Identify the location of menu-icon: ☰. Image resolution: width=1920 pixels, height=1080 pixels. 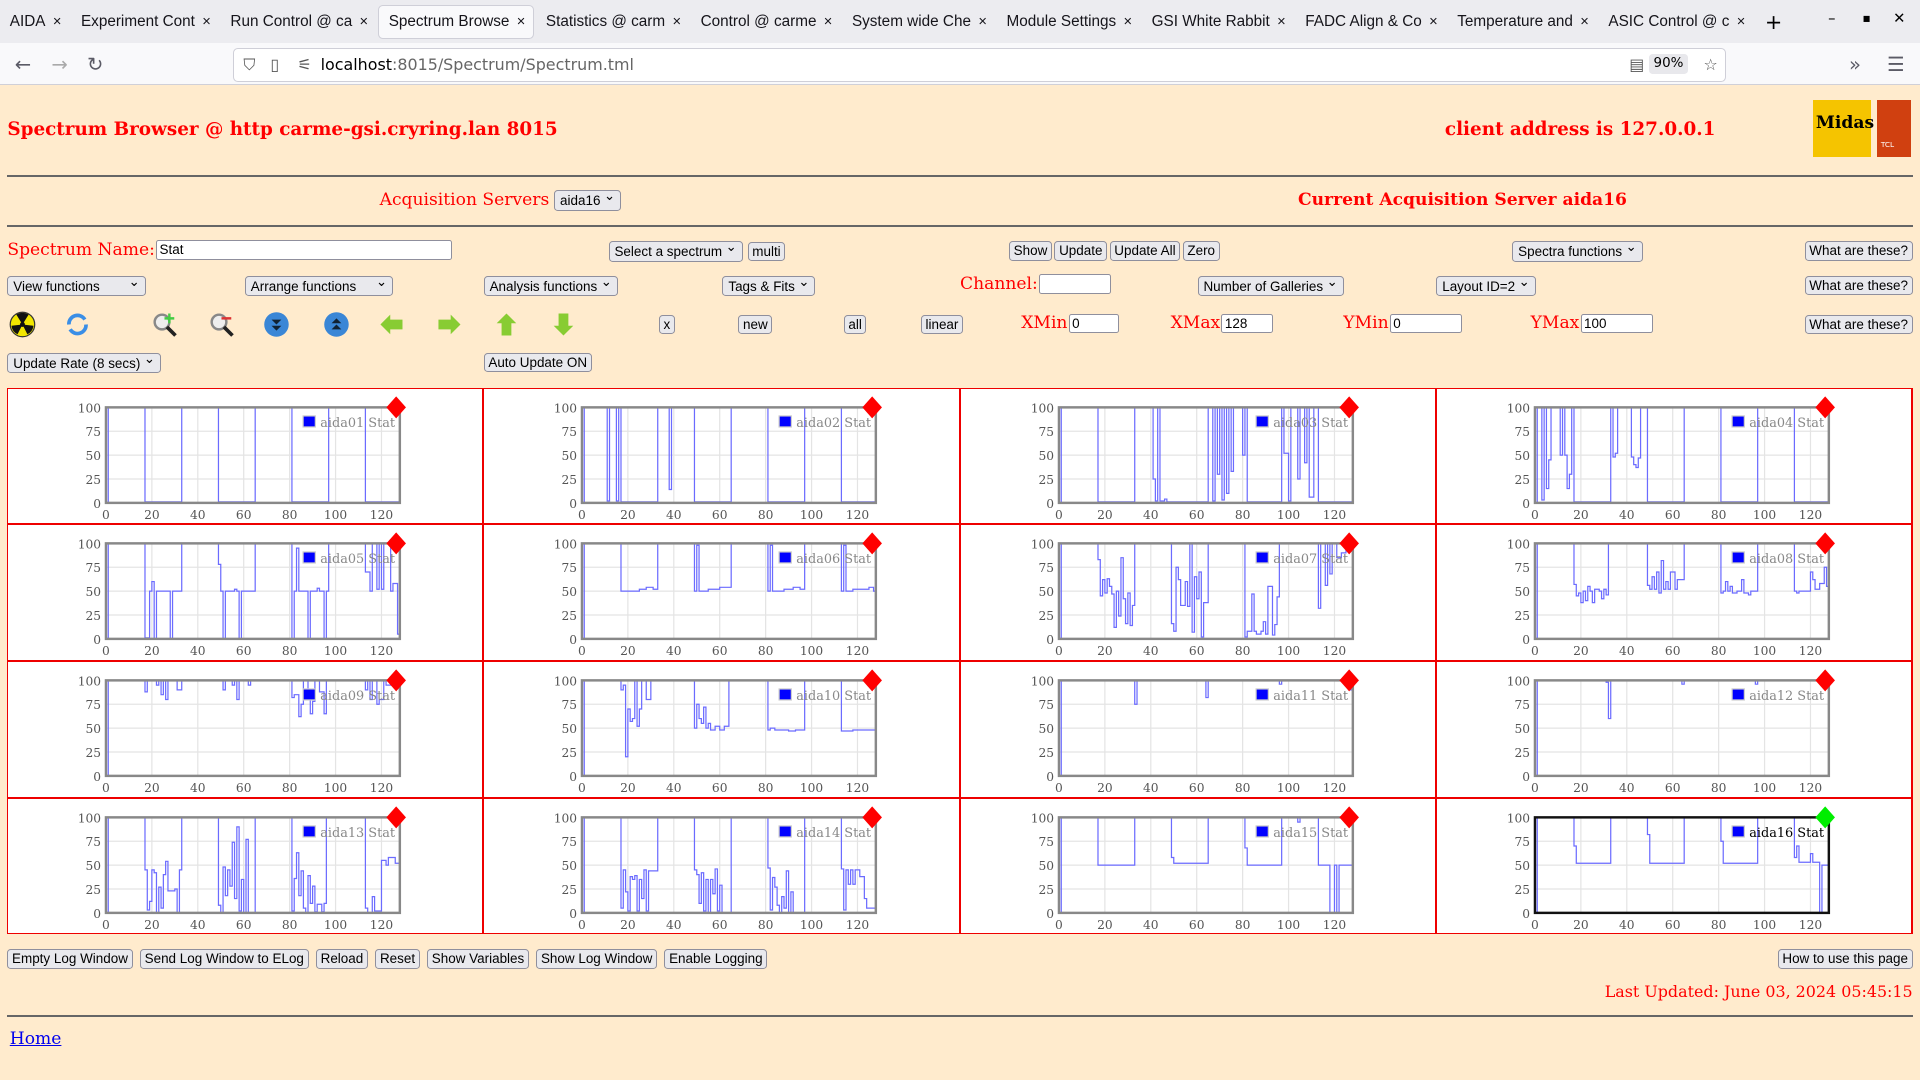
(1895, 64).